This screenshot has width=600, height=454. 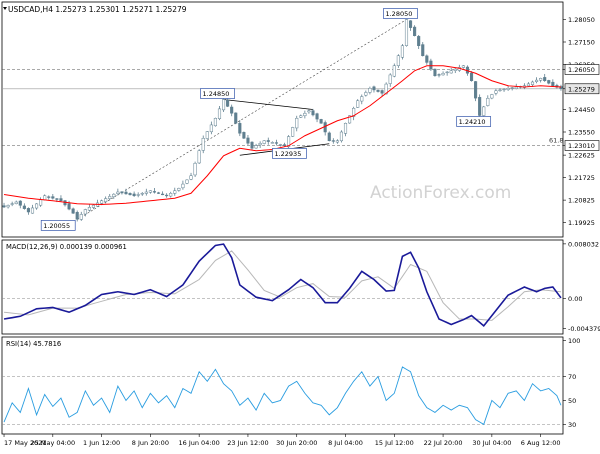 I want to click on macd-title: MACD(12,26,9) 0.000139 0.000961, so click(x=66, y=247).